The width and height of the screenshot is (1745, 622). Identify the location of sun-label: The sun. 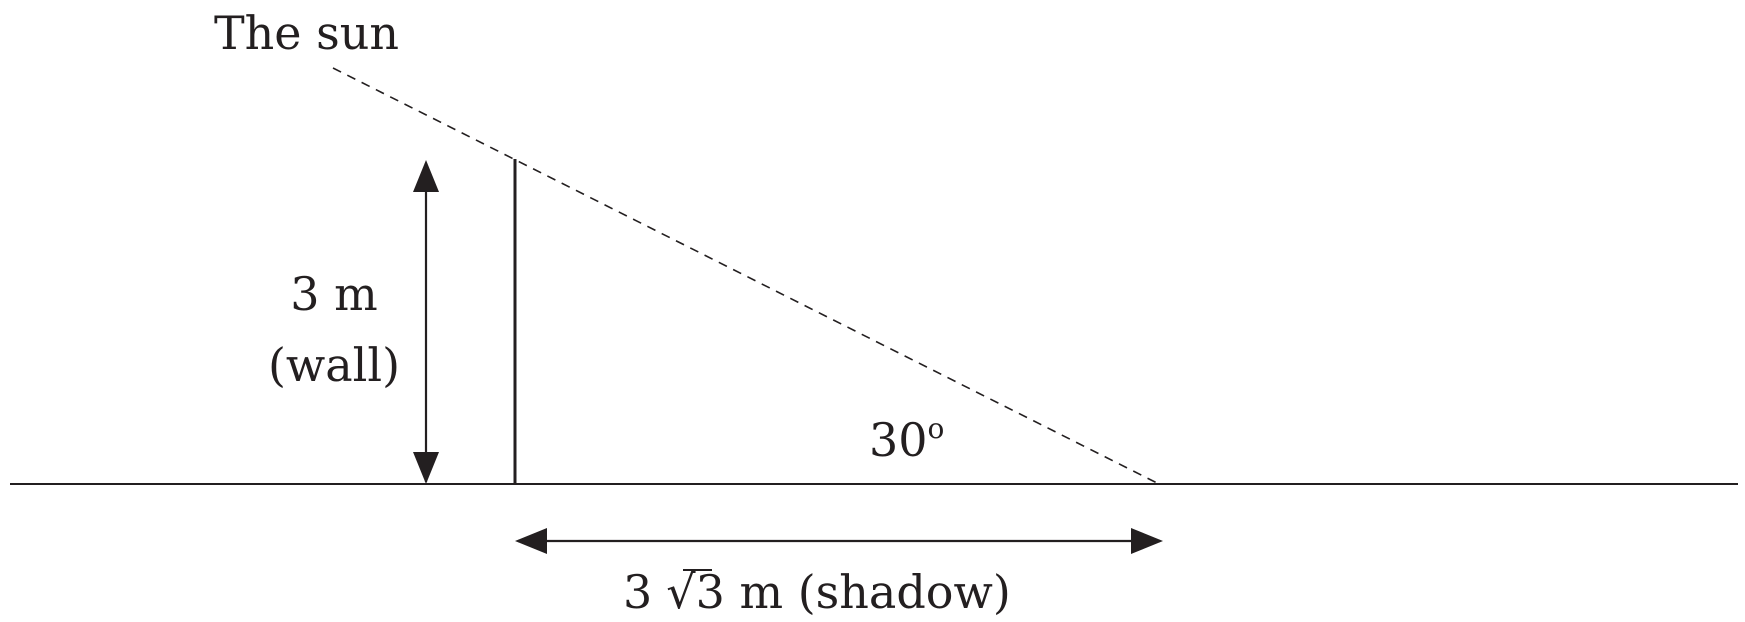
(306, 33).